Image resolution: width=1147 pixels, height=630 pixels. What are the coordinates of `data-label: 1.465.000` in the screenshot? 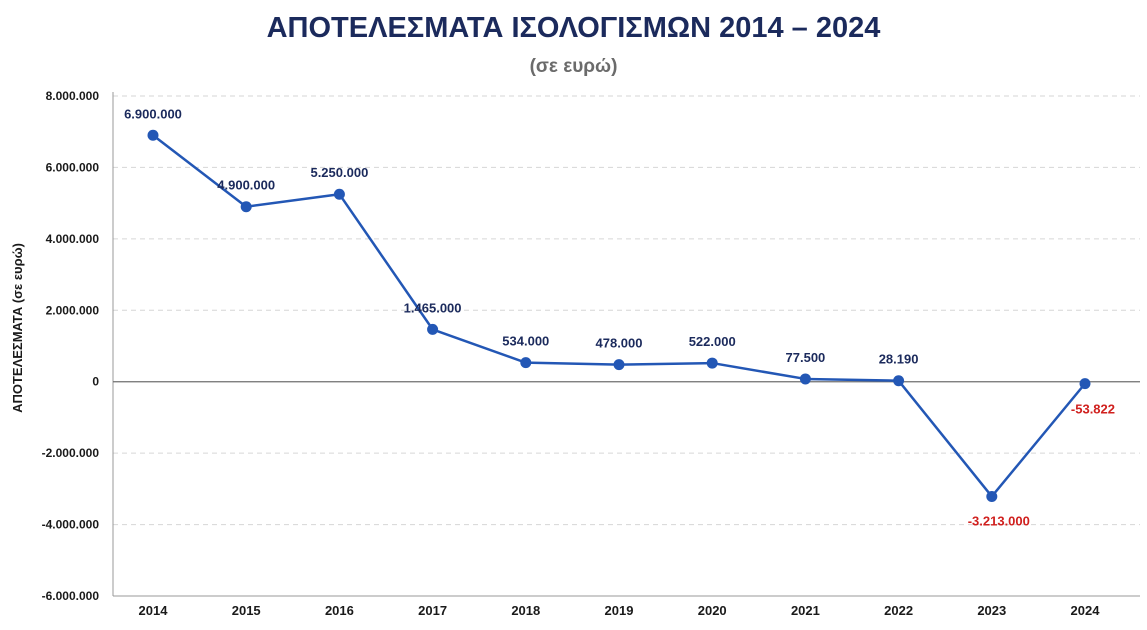 It's located at (433, 307).